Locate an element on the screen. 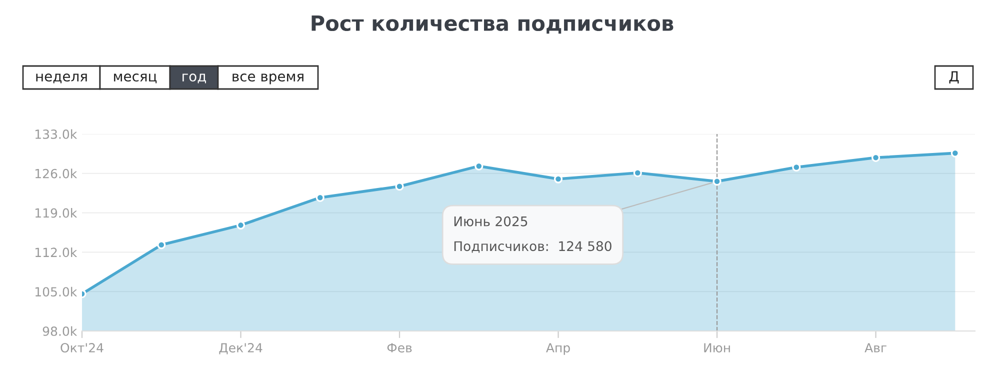 The width and height of the screenshot is (984, 382). text: месяц is located at coordinates (135, 79).